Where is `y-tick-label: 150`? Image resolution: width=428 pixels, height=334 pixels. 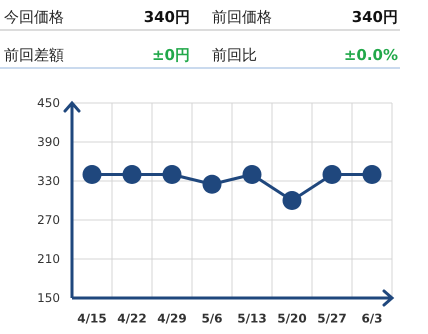 y-tick-label: 150 is located at coordinates (48, 297).